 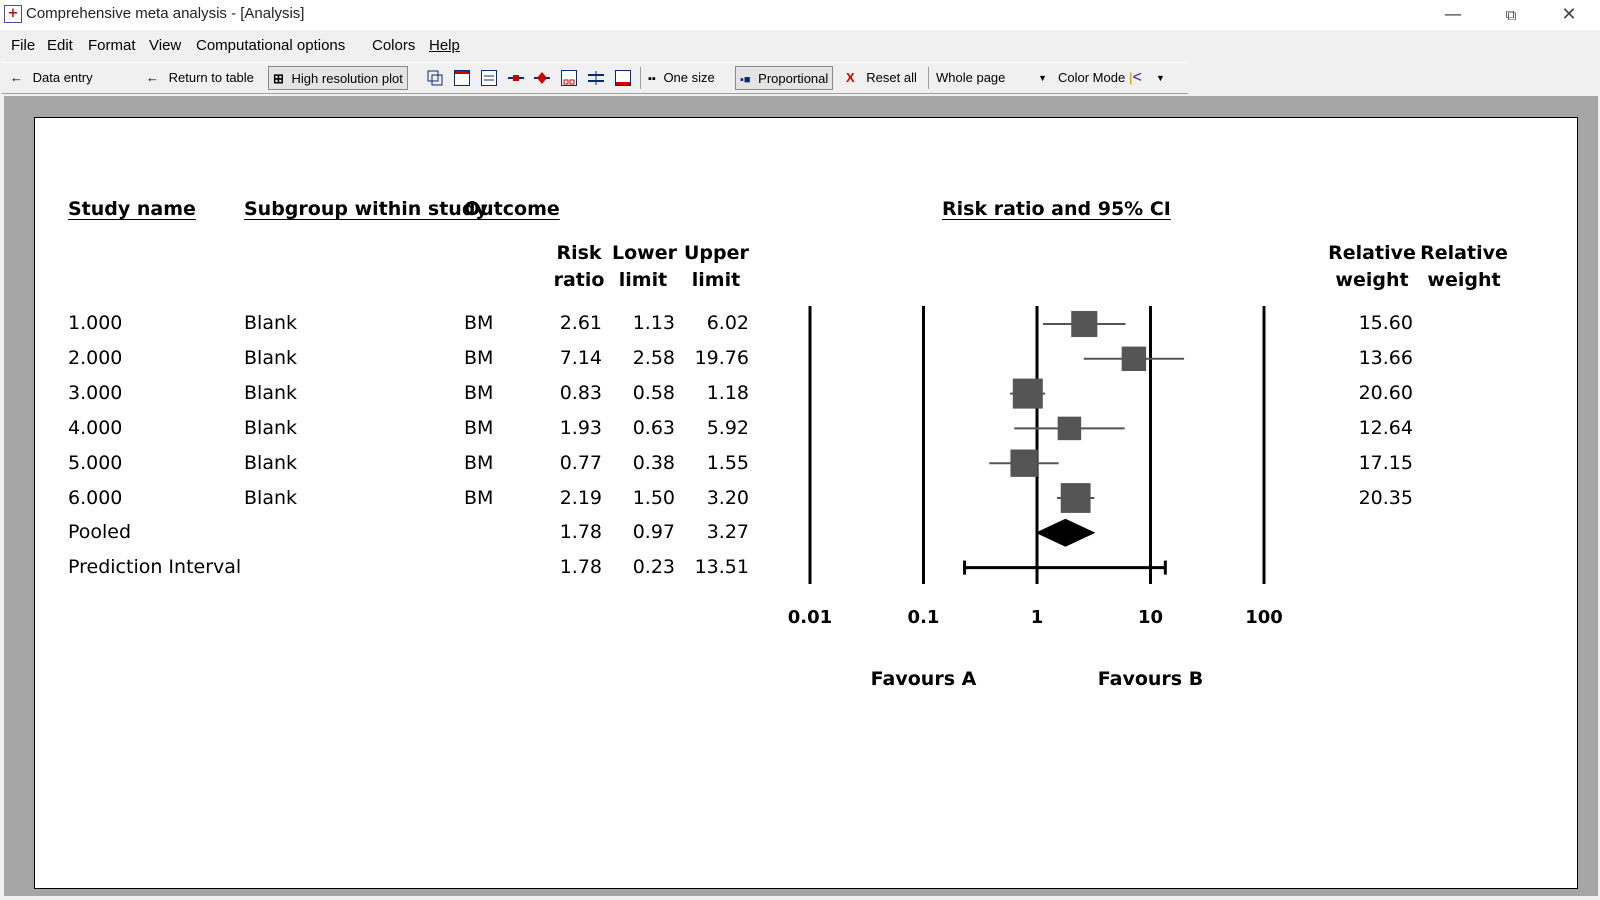 What do you see at coordinates (891, 77) in the screenshot?
I see `reset-all-label: Reset all` at bounding box center [891, 77].